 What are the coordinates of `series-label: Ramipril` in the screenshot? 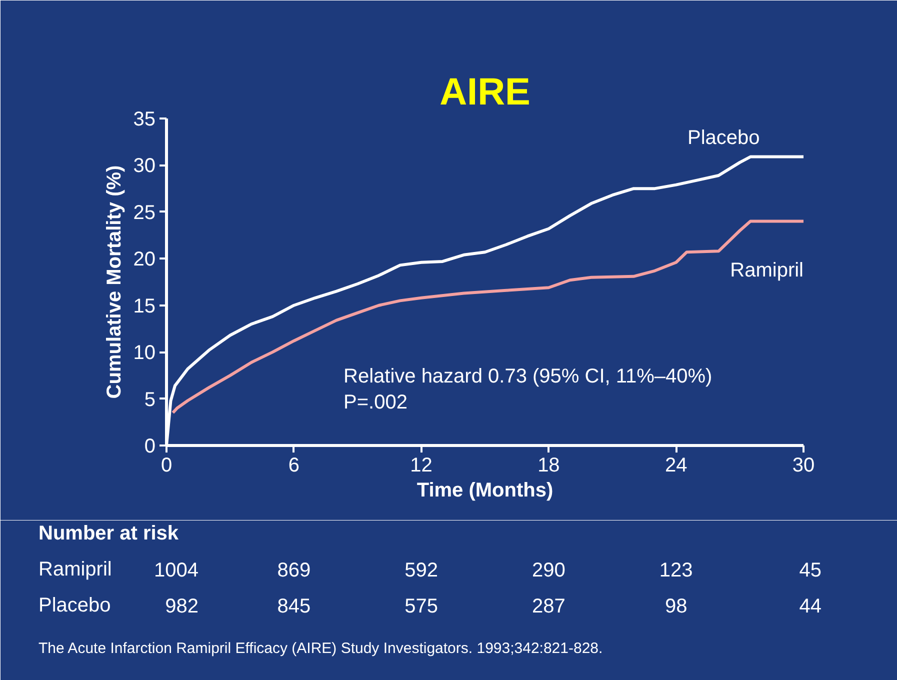 It's located at (767, 270).